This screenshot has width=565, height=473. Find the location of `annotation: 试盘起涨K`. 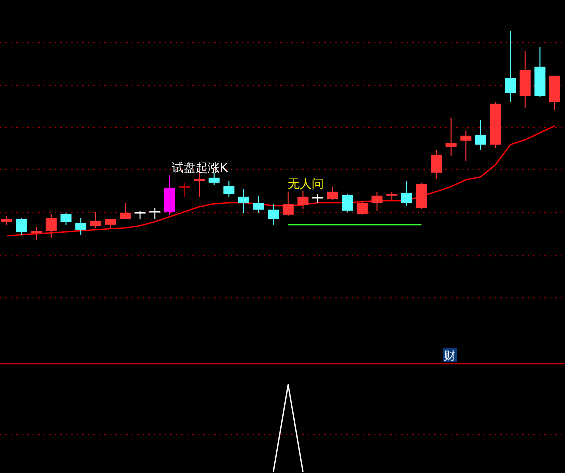

annotation: 试盘起涨K is located at coordinates (201, 168).